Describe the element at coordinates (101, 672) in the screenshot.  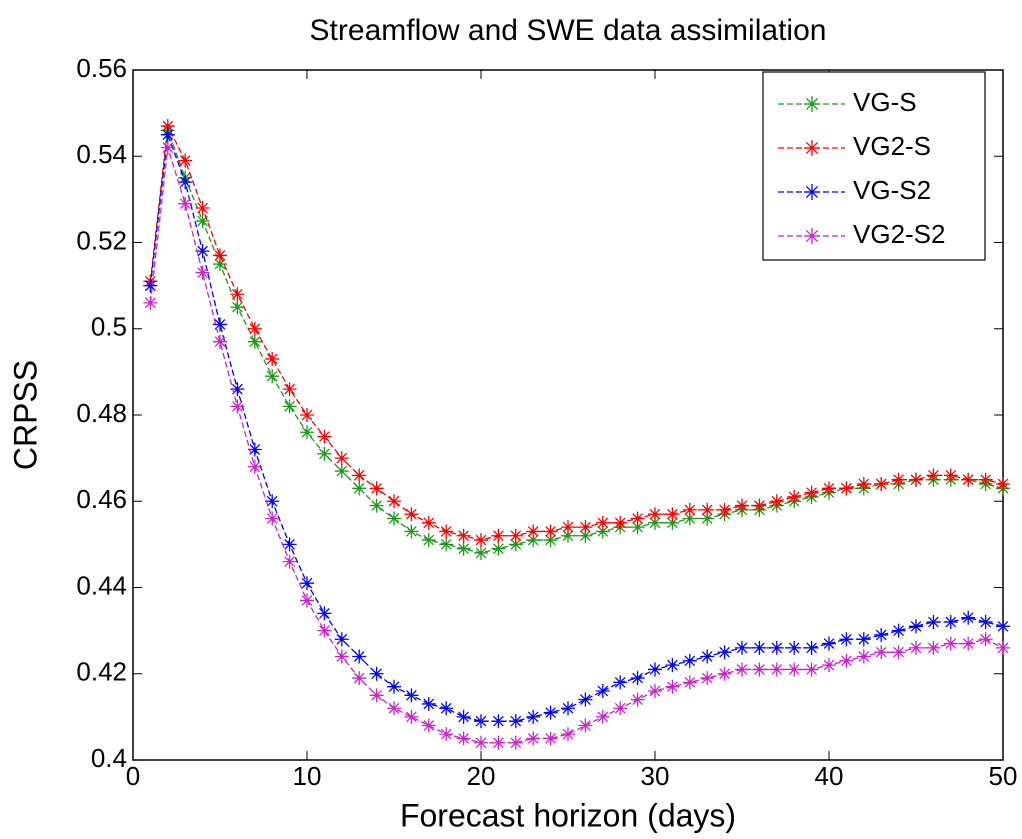
I see `y-tick-label: 0.42` at that location.